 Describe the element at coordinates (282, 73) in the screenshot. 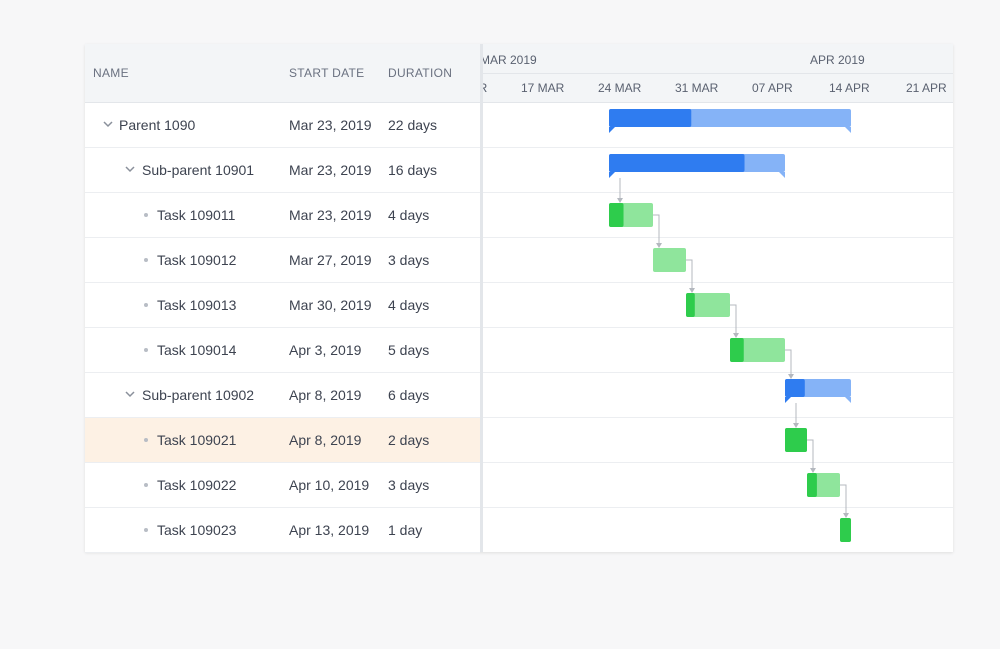

I see `grid-header: NAME START DATE DURATION` at that location.